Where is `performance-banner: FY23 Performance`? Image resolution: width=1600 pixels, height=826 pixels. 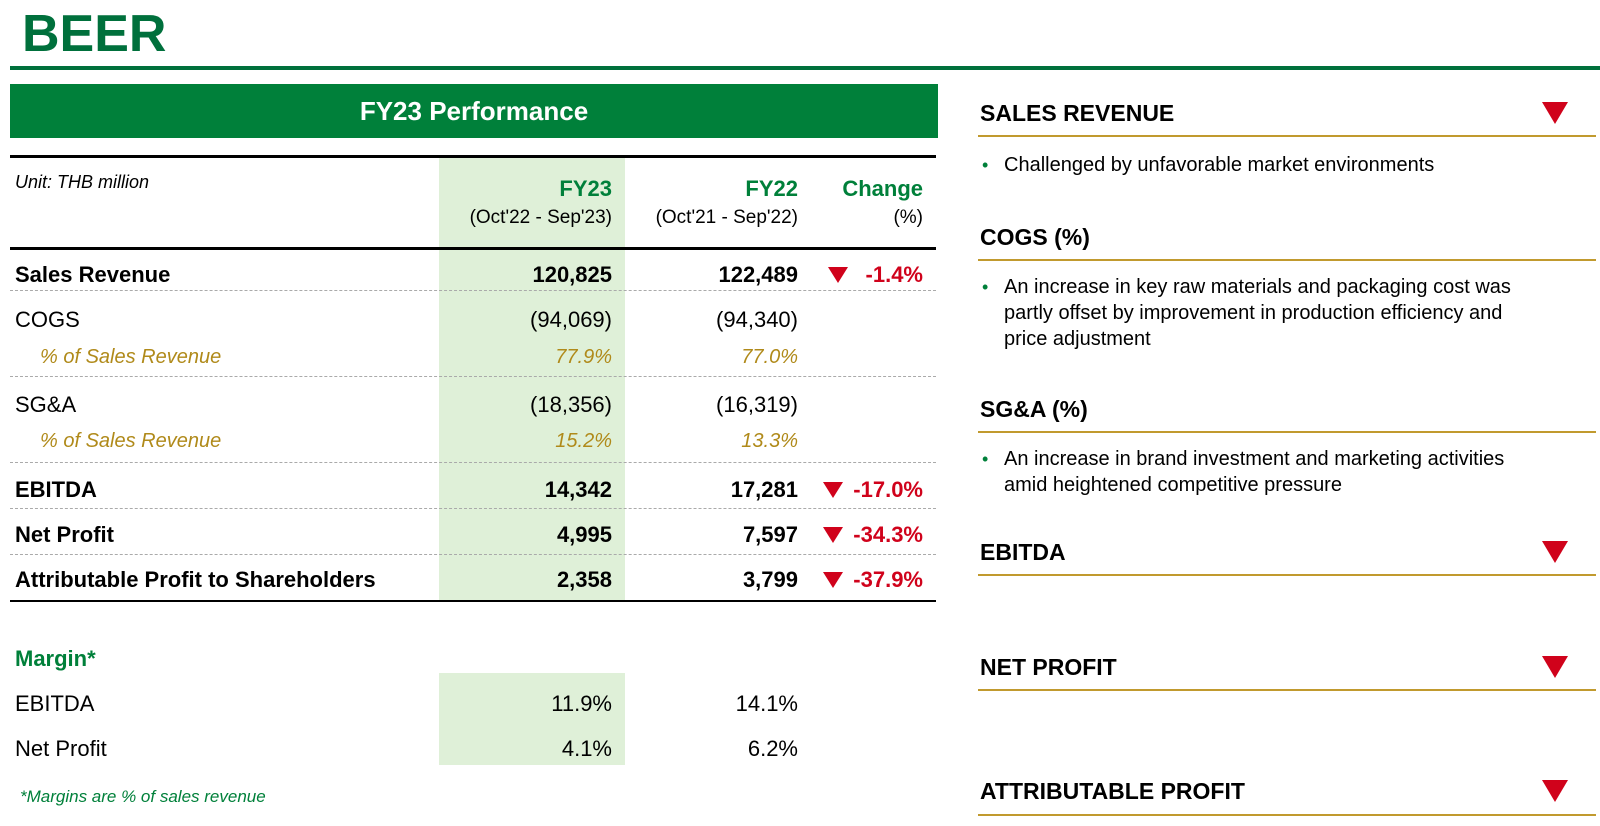 performance-banner: FY23 Performance is located at coordinates (474, 111).